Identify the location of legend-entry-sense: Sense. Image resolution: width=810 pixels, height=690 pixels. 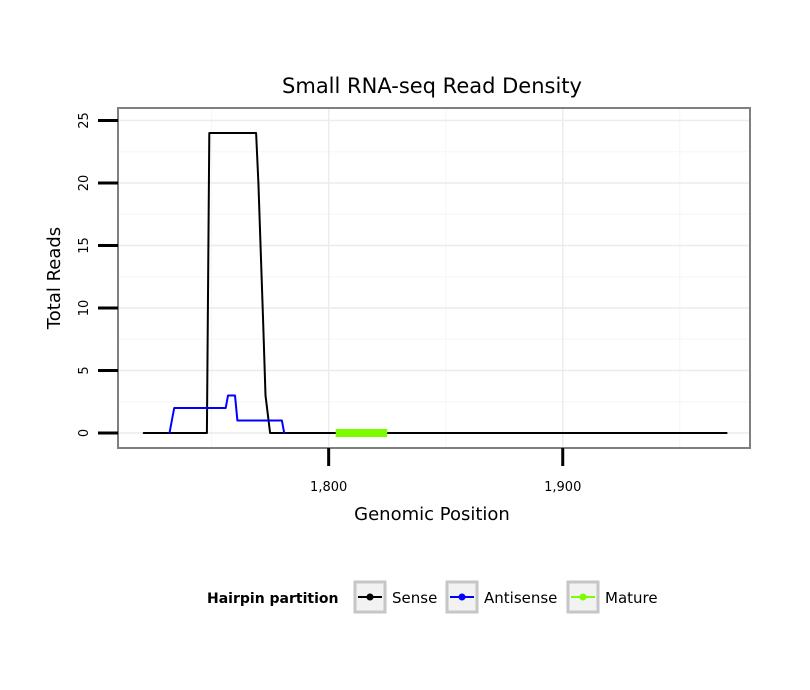
(395, 597).